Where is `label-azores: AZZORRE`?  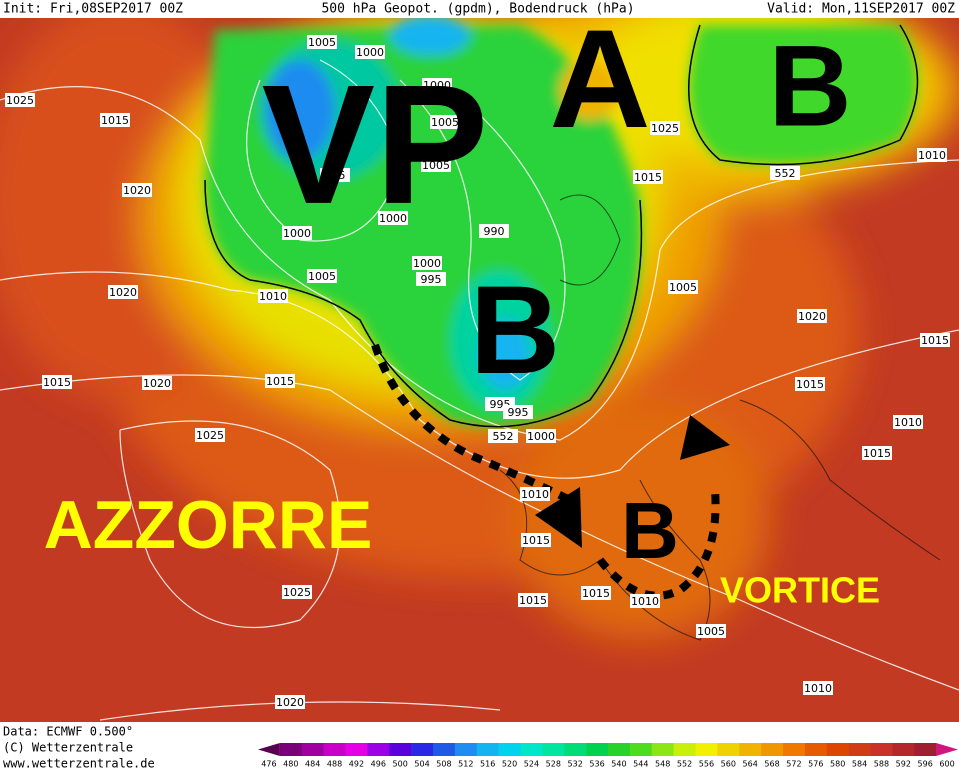 label-azores: AZZORRE is located at coordinates (208, 525).